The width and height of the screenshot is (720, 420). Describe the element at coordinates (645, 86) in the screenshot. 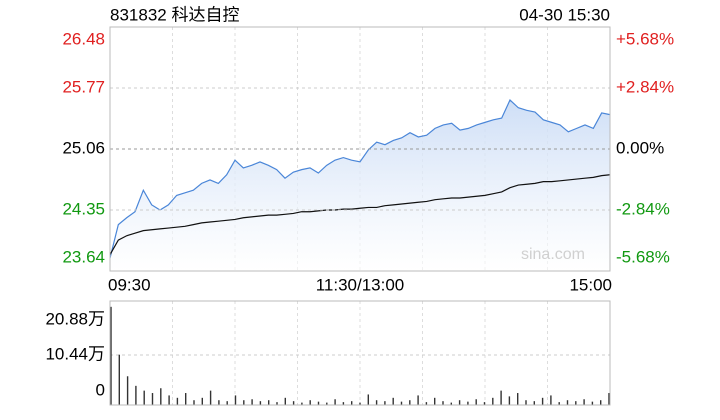

I see `y2-tick-label: +2.84%` at that location.